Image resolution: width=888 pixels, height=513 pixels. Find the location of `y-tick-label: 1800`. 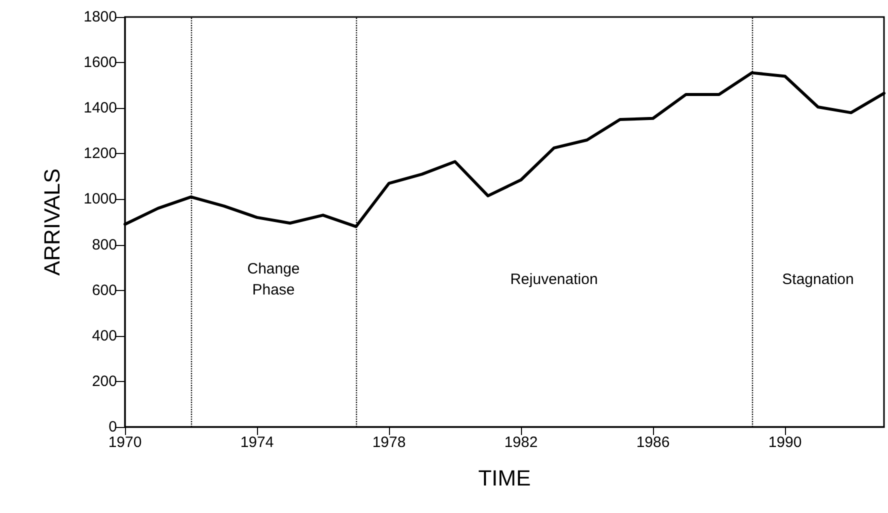

y-tick-label: 1800 is located at coordinates (100, 17).